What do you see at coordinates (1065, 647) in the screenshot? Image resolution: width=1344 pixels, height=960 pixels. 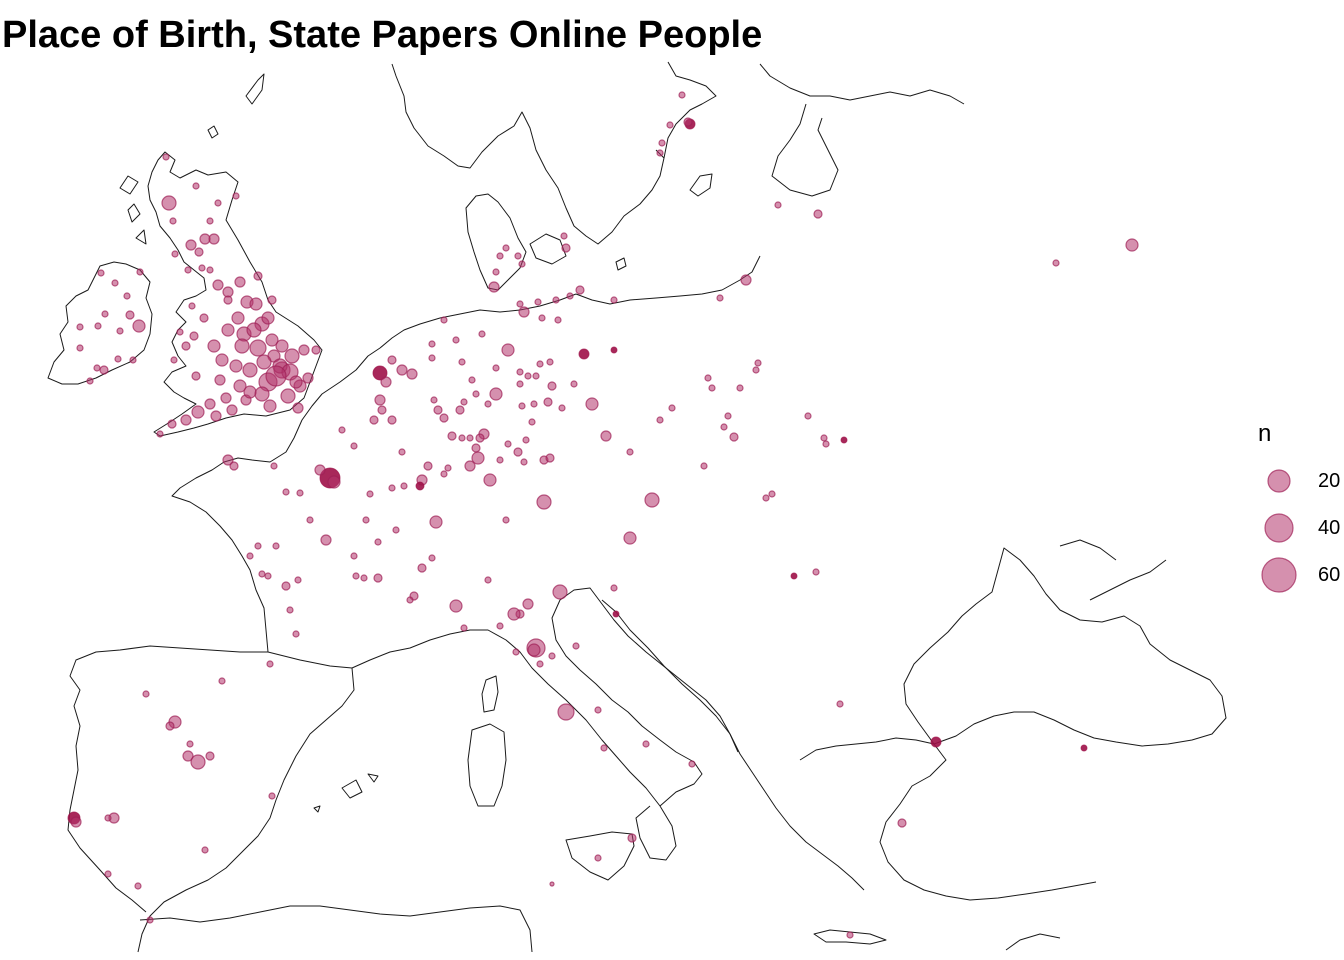 I see `coast-black-sea` at bounding box center [1065, 647].